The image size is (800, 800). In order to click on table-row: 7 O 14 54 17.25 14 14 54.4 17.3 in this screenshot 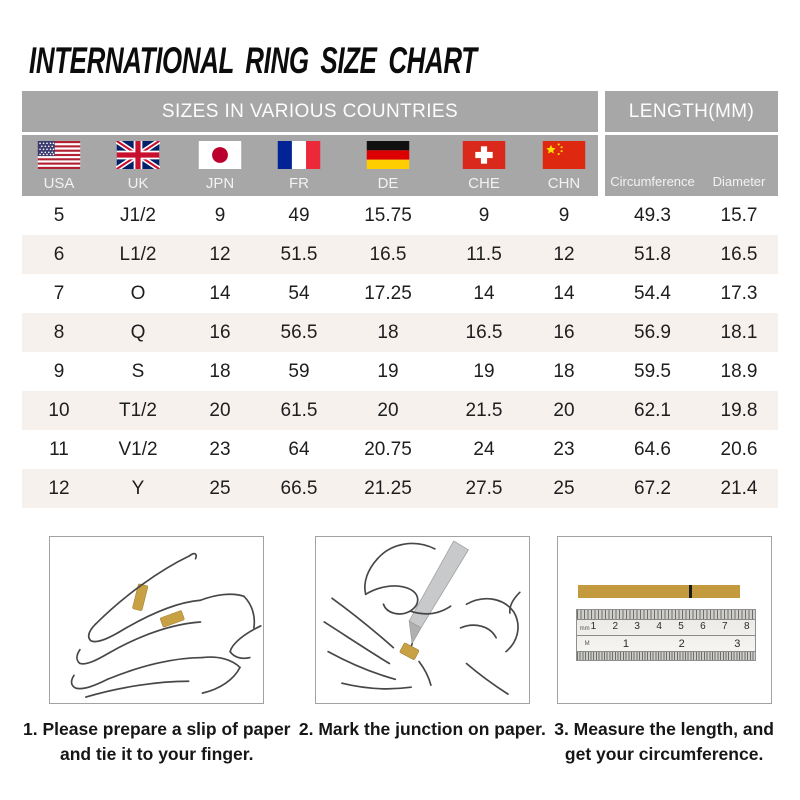, I will do `click(400, 293)`.